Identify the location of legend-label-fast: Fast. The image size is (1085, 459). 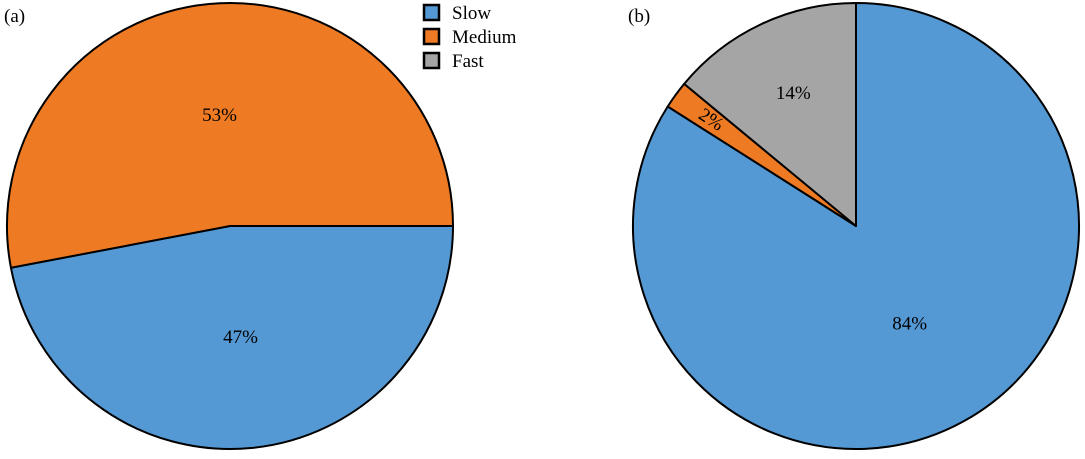
(468, 61).